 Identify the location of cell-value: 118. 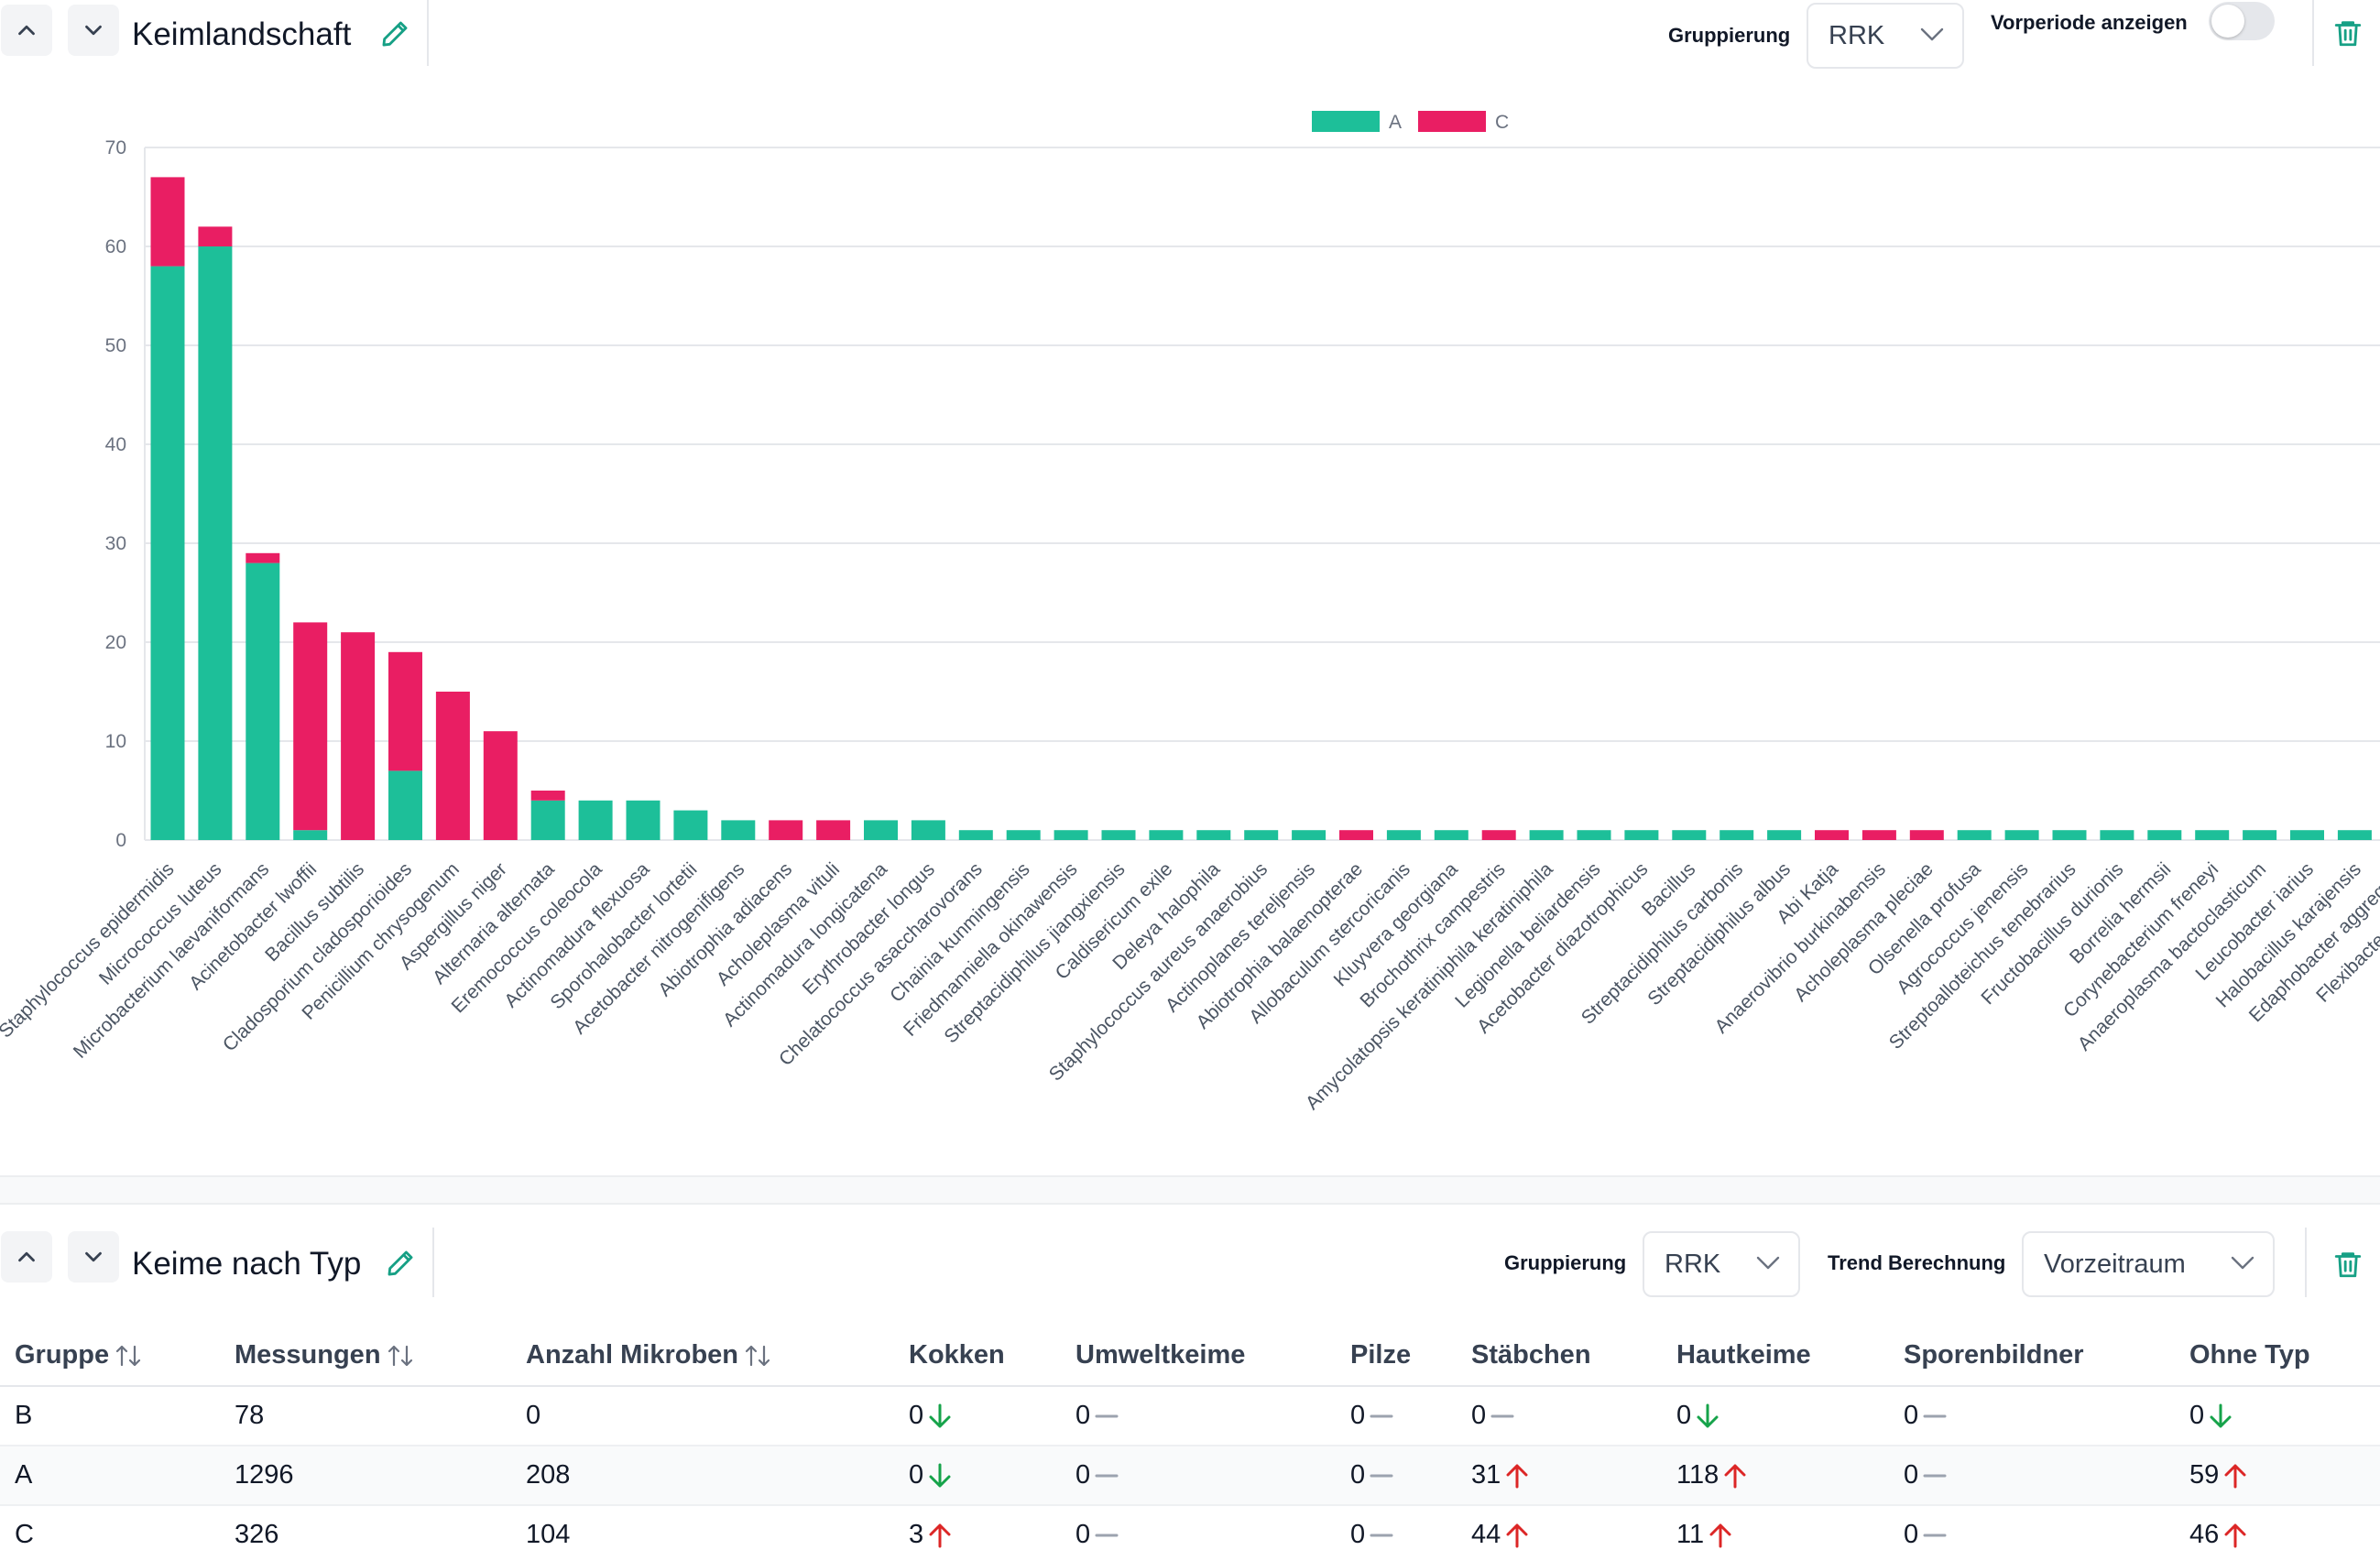
(1697, 1475).